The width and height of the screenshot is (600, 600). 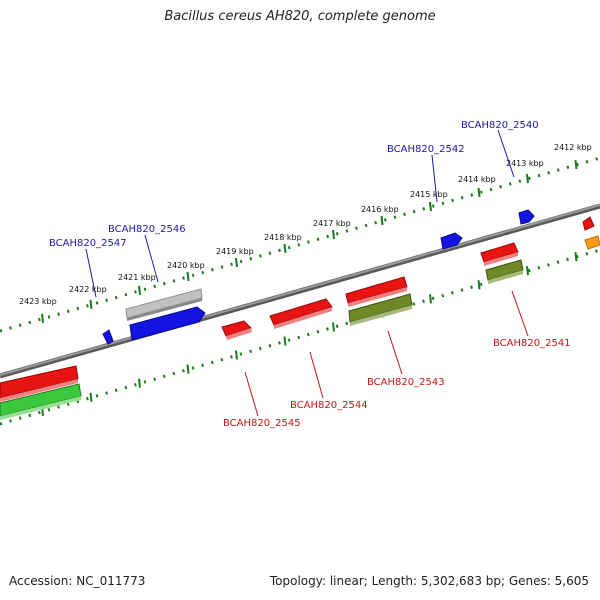 What do you see at coordinates (501, 259) in the screenshot?
I see `gene-bcah820-2541-red-shadow` at bounding box center [501, 259].